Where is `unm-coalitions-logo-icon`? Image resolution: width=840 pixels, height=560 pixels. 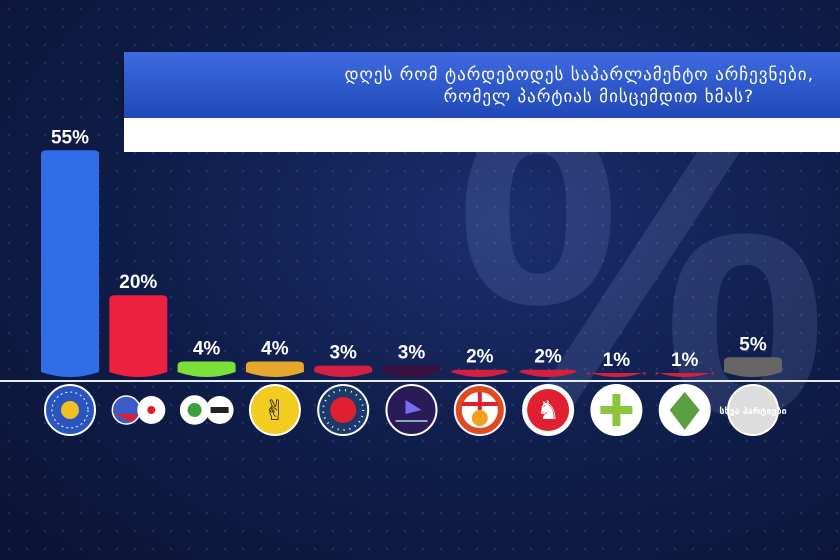
unm-coalitions-logo-icon is located at coordinates (138, 410).